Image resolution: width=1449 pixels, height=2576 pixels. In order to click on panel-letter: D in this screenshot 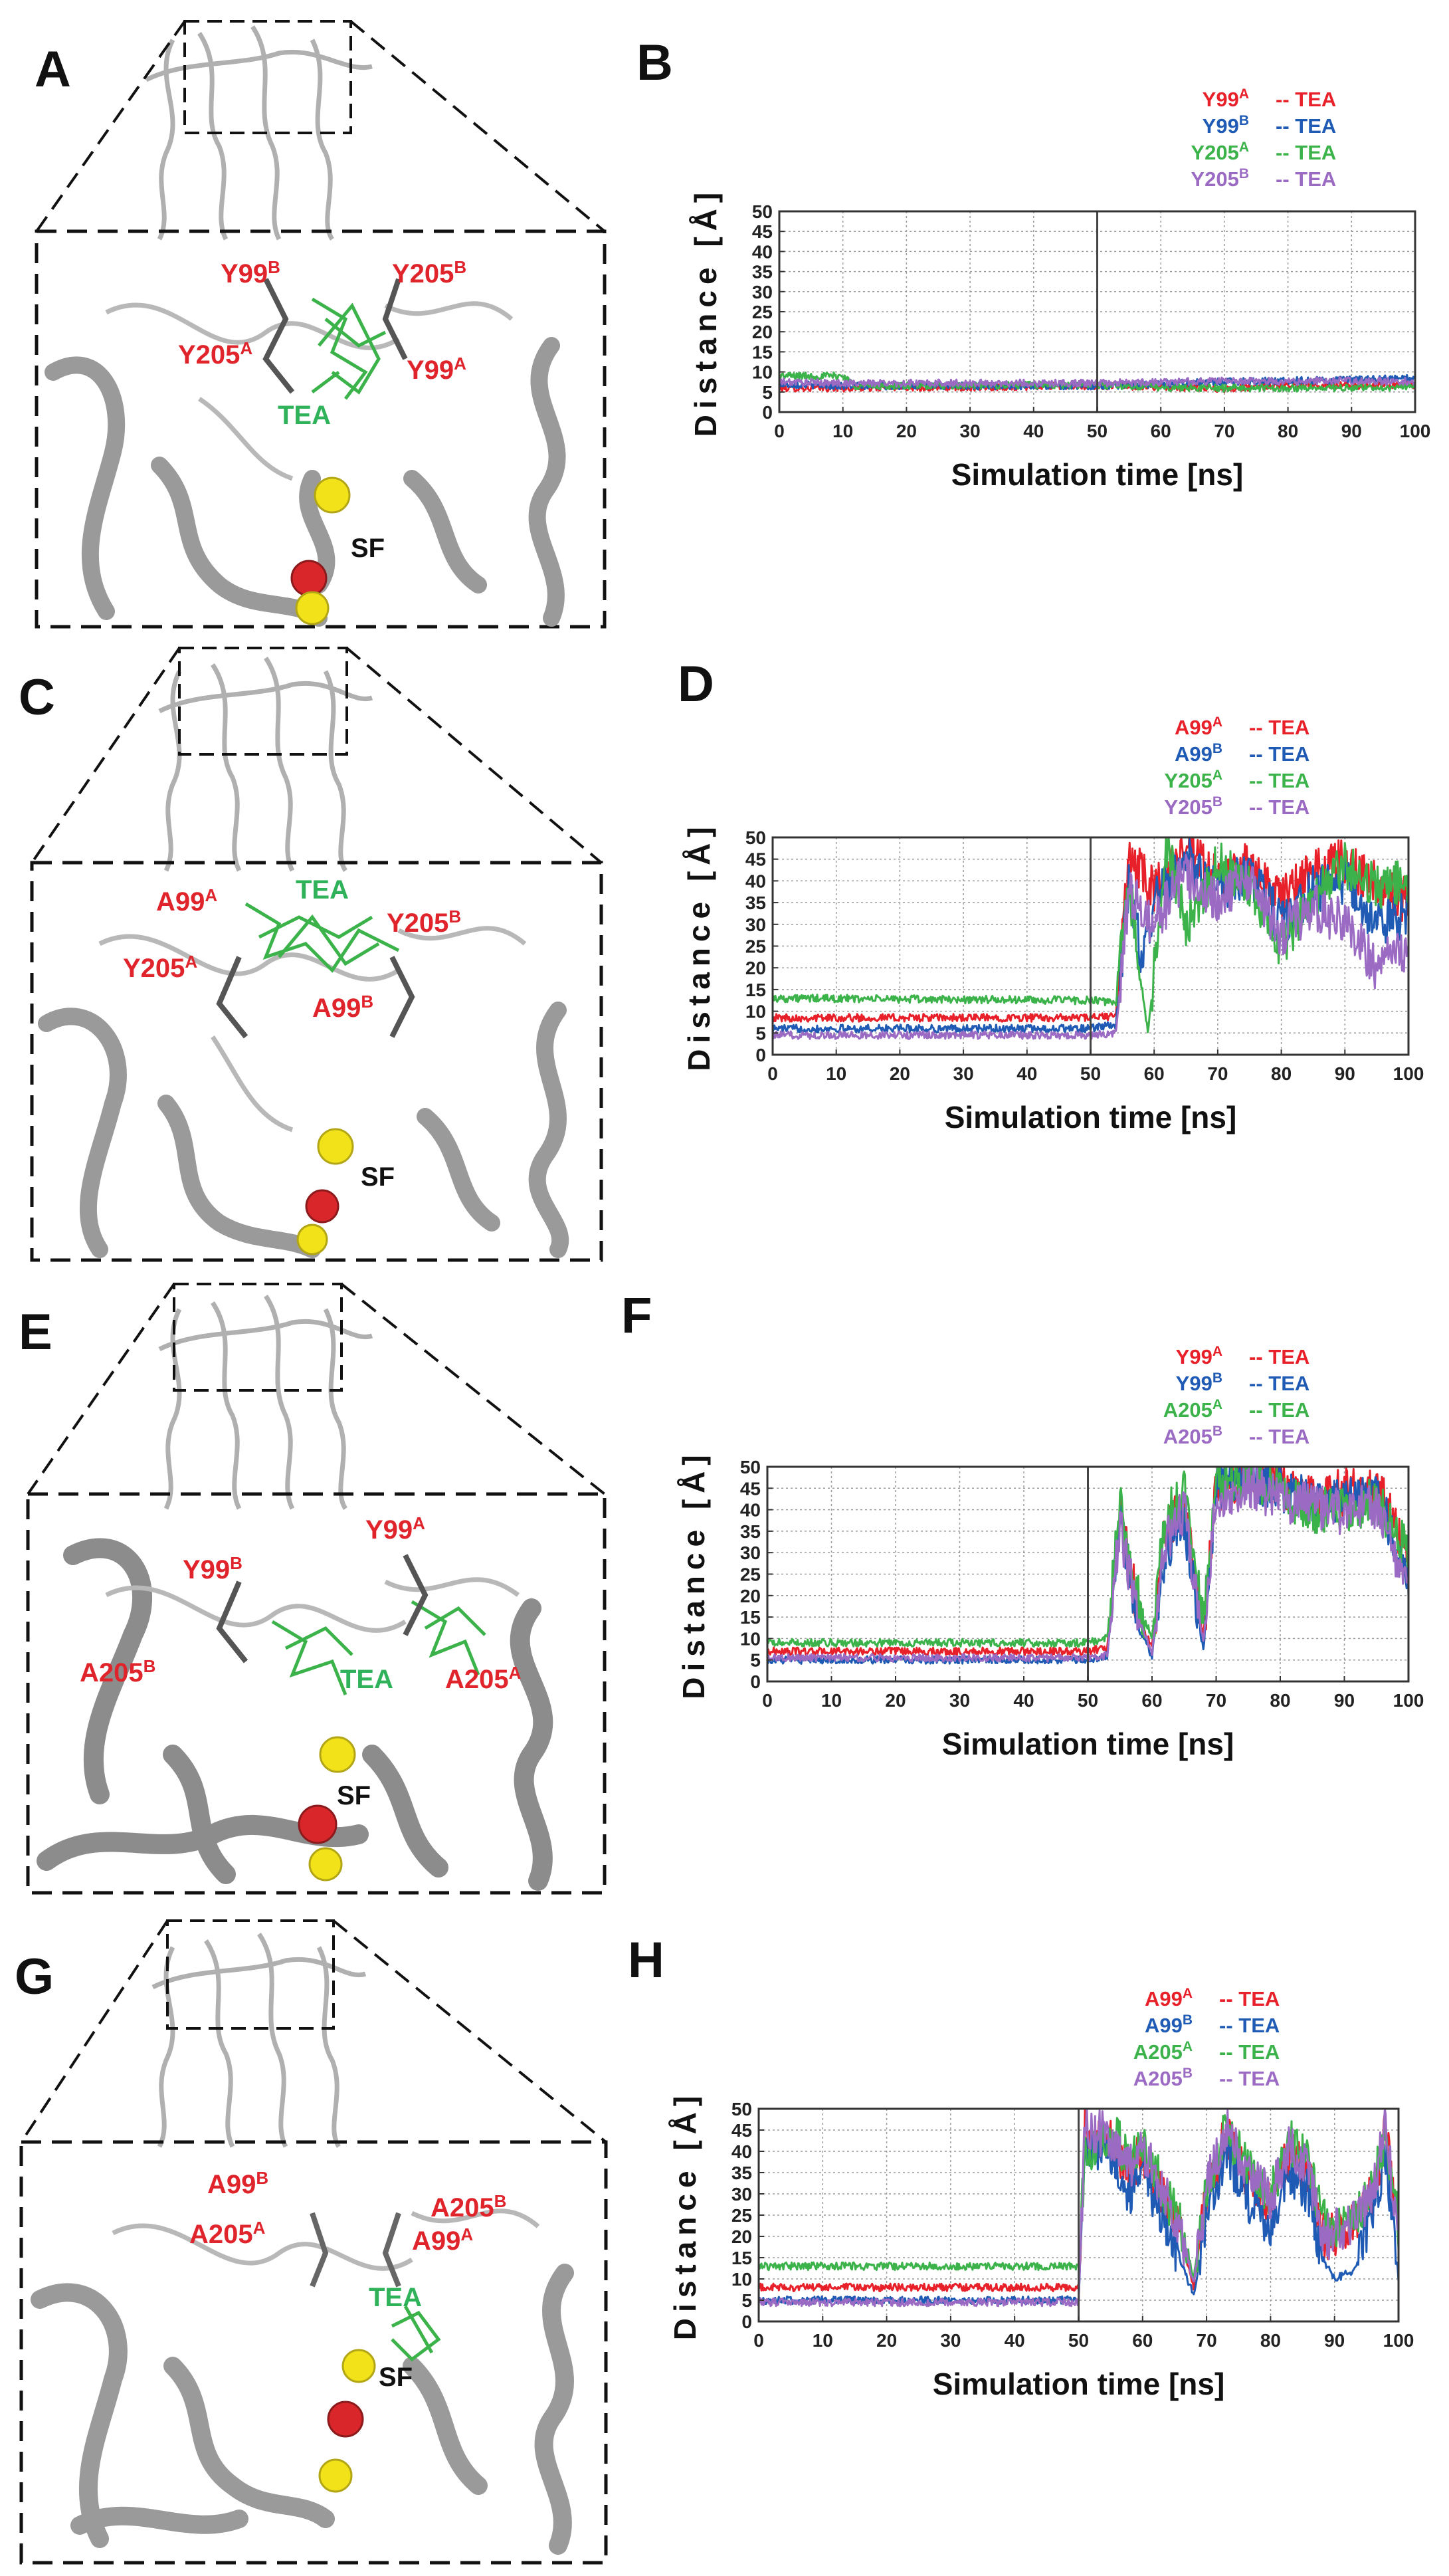, I will do `click(696, 684)`.